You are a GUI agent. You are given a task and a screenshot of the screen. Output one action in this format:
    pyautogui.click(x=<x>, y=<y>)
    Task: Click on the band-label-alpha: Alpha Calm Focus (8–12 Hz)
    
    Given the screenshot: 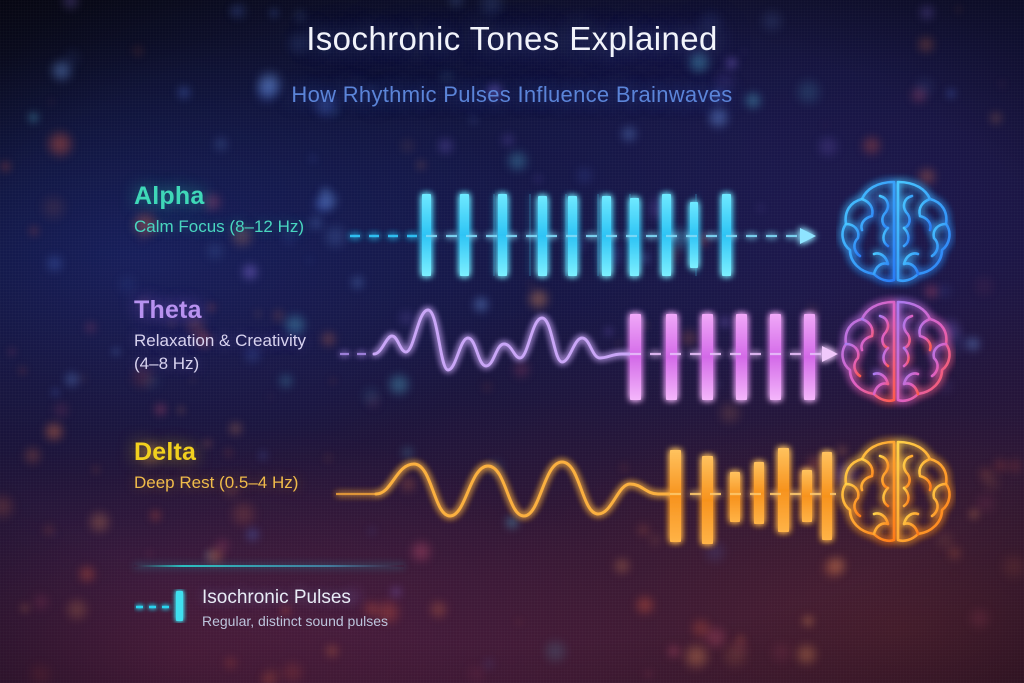 What is the action you would take?
    pyautogui.click(x=219, y=211)
    